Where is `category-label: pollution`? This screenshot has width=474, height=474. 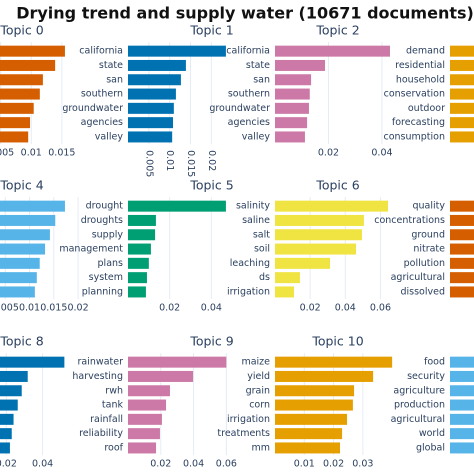 category-label: pollution is located at coordinates (424, 263).